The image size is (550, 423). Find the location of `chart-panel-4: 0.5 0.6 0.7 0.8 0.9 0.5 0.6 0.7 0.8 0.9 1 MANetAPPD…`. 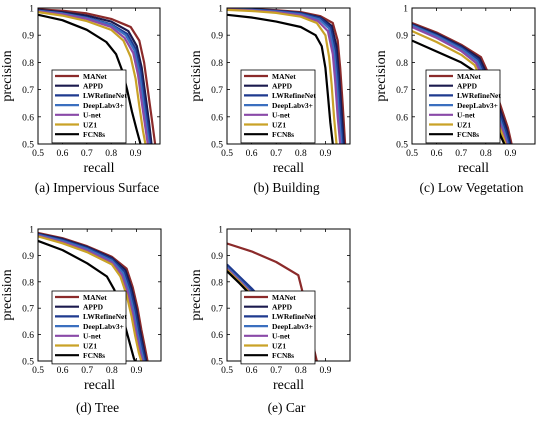

chart-panel-4: 0.5 0.6 0.7 0.8 0.9 0.5 0.6 0.7 0.8 0.9 1 MANetAPPD… is located at coordinates (270, 320).